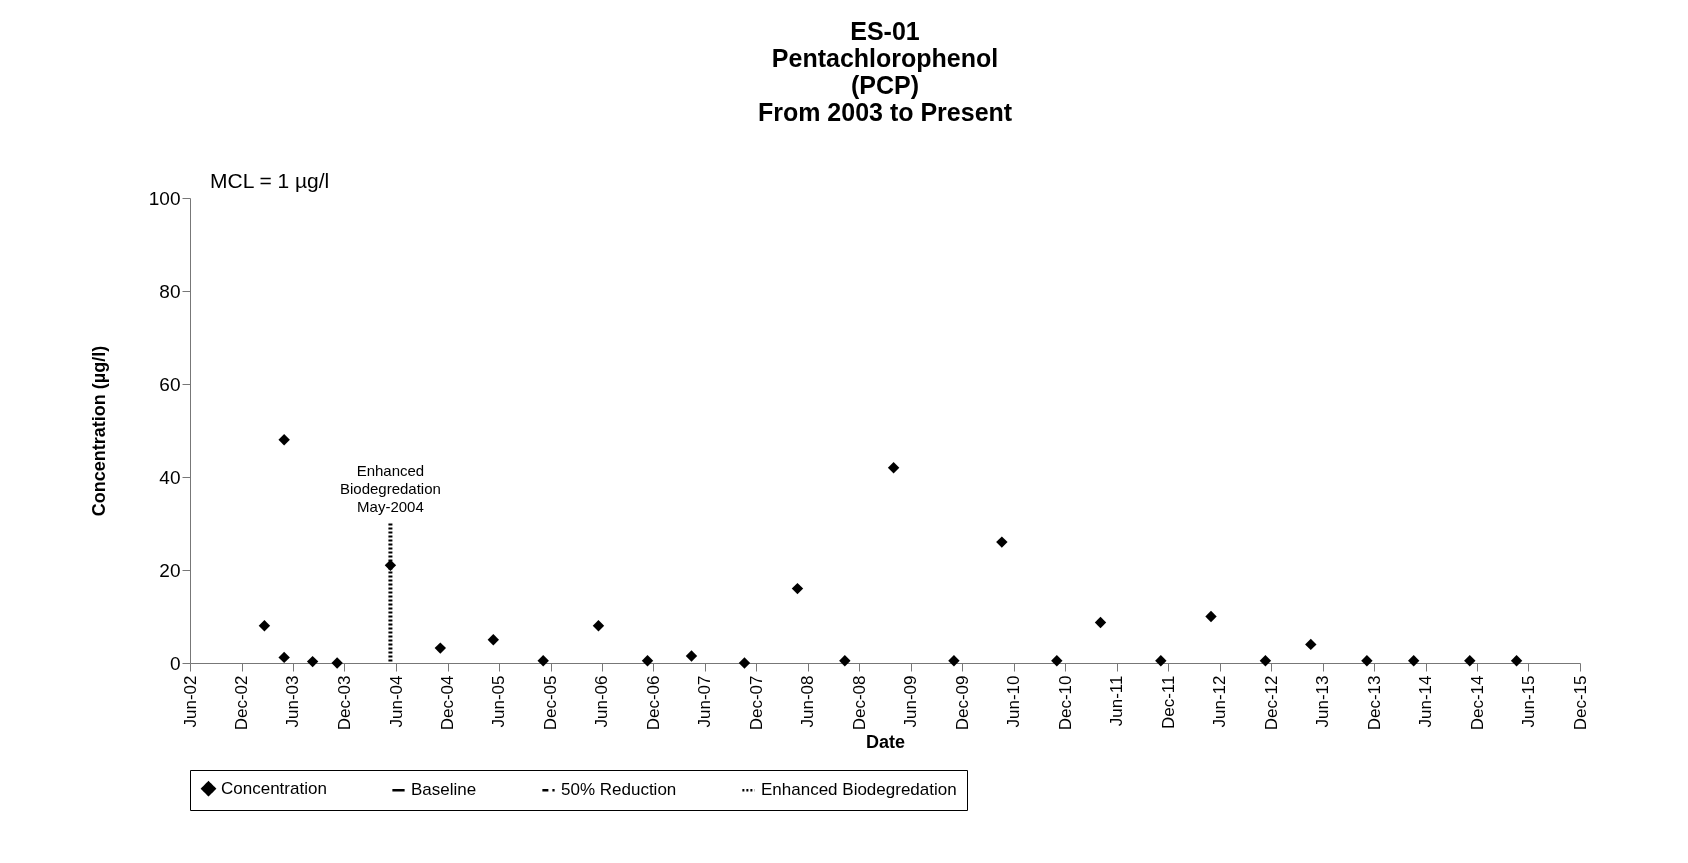 Image resolution: width=1688 pixels, height=863 pixels. Describe the element at coordinates (962, 703) in the screenshot. I see `x-tick-label: Dec-09` at that location.